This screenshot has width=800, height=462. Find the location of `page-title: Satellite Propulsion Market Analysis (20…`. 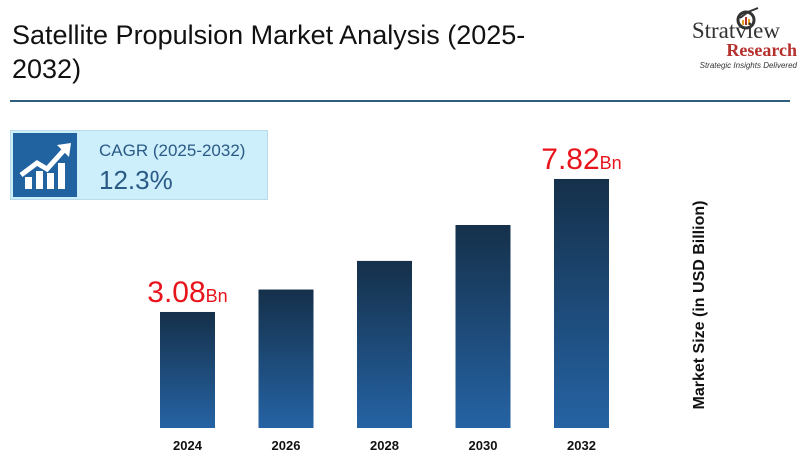

page-title: Satellite Propulsion Market Analysis (20… is located at coordinates (269, 52).